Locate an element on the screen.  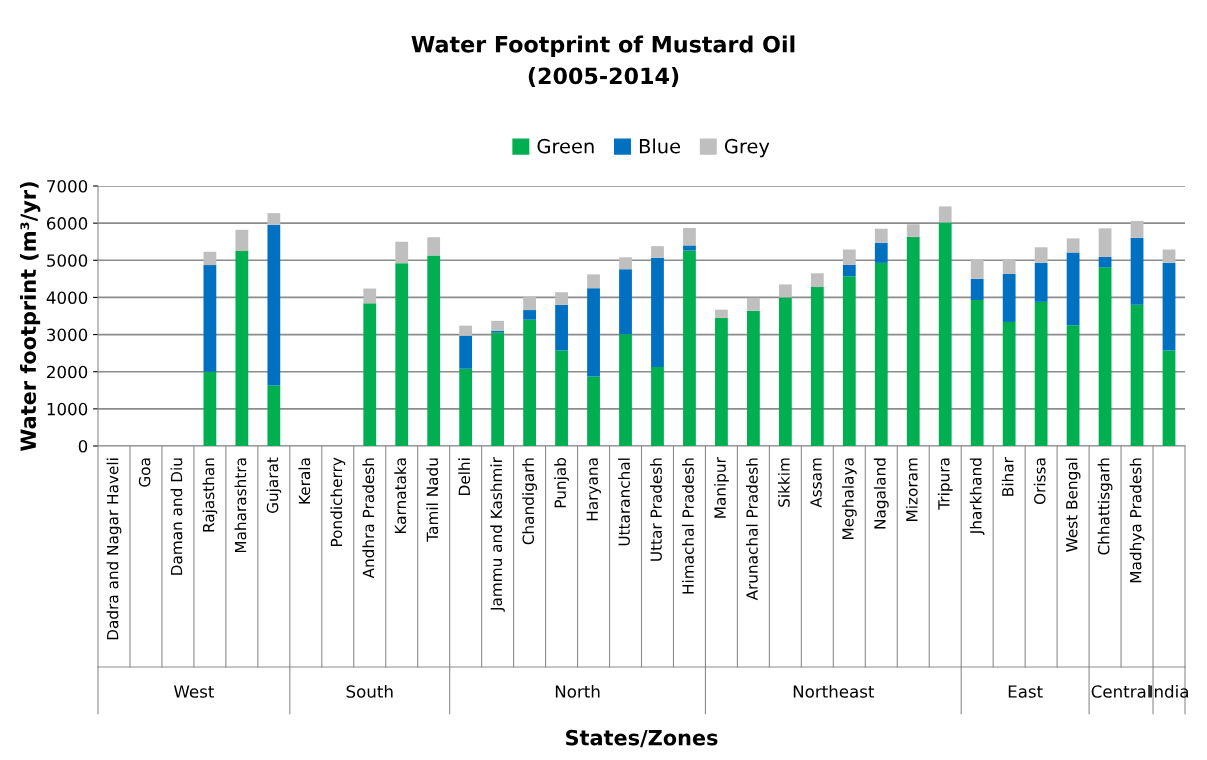
y-tick-label: 1000 is located at coordinates (67, 409).